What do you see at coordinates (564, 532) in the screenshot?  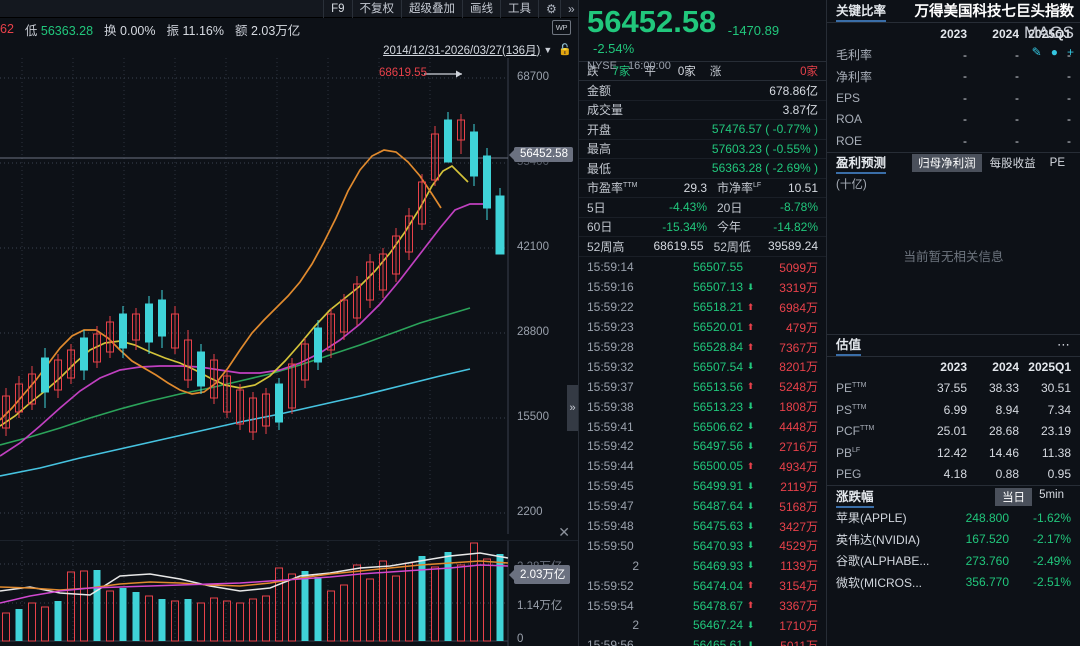 I see `close-icon: ✕` at bounding box center [564, 532].